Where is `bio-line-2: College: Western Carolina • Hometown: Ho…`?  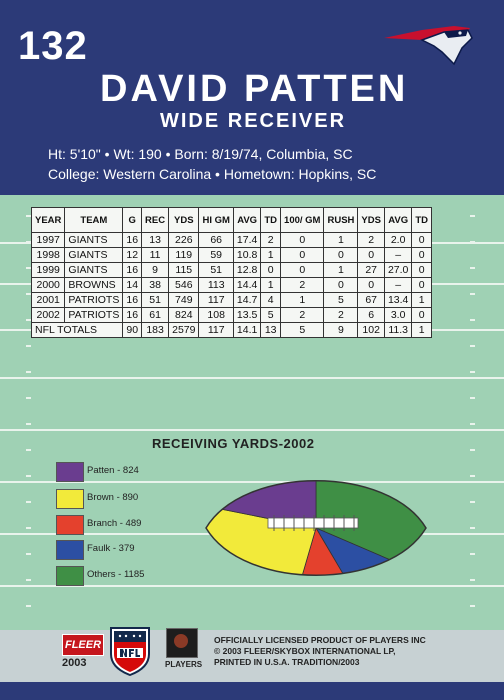
bio-line-2: College: Western Carolina • Hometown: Ho… is located at coordinates (212, 174).